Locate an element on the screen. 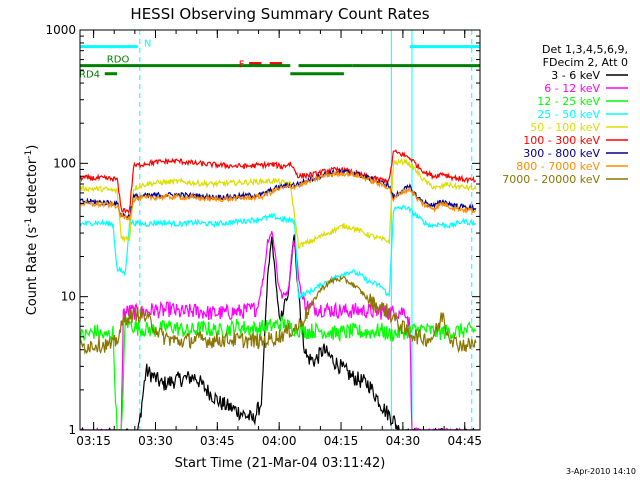 This screenshot has height=480, width=640. y-axis-label-end: ) is located at coordinates (32, 147).